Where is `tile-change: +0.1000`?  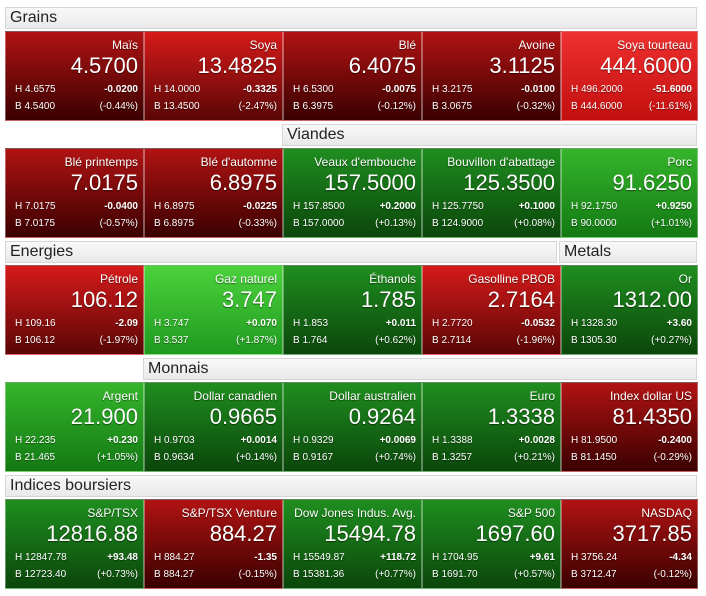 tile-change: +0.1000 is located at coordinates (536, 206).